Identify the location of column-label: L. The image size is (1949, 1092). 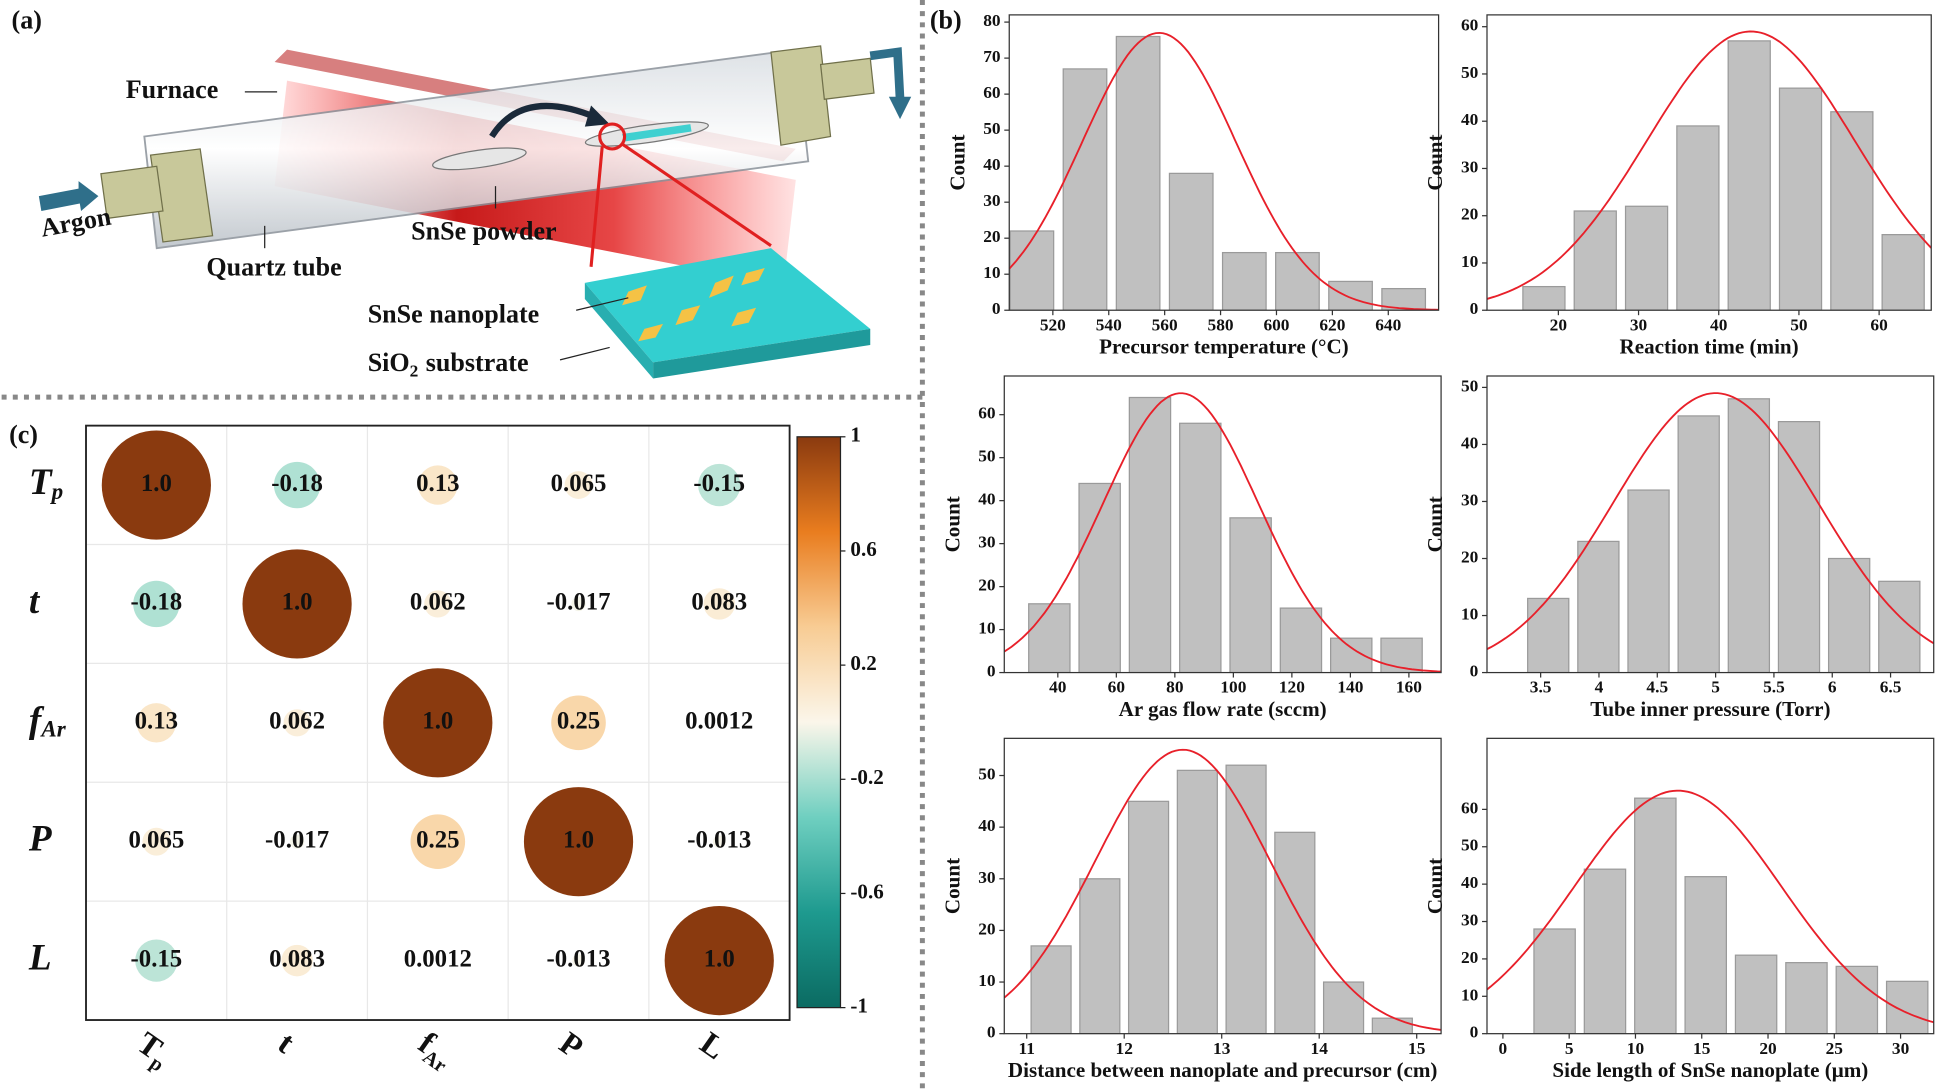
(713, 1046).